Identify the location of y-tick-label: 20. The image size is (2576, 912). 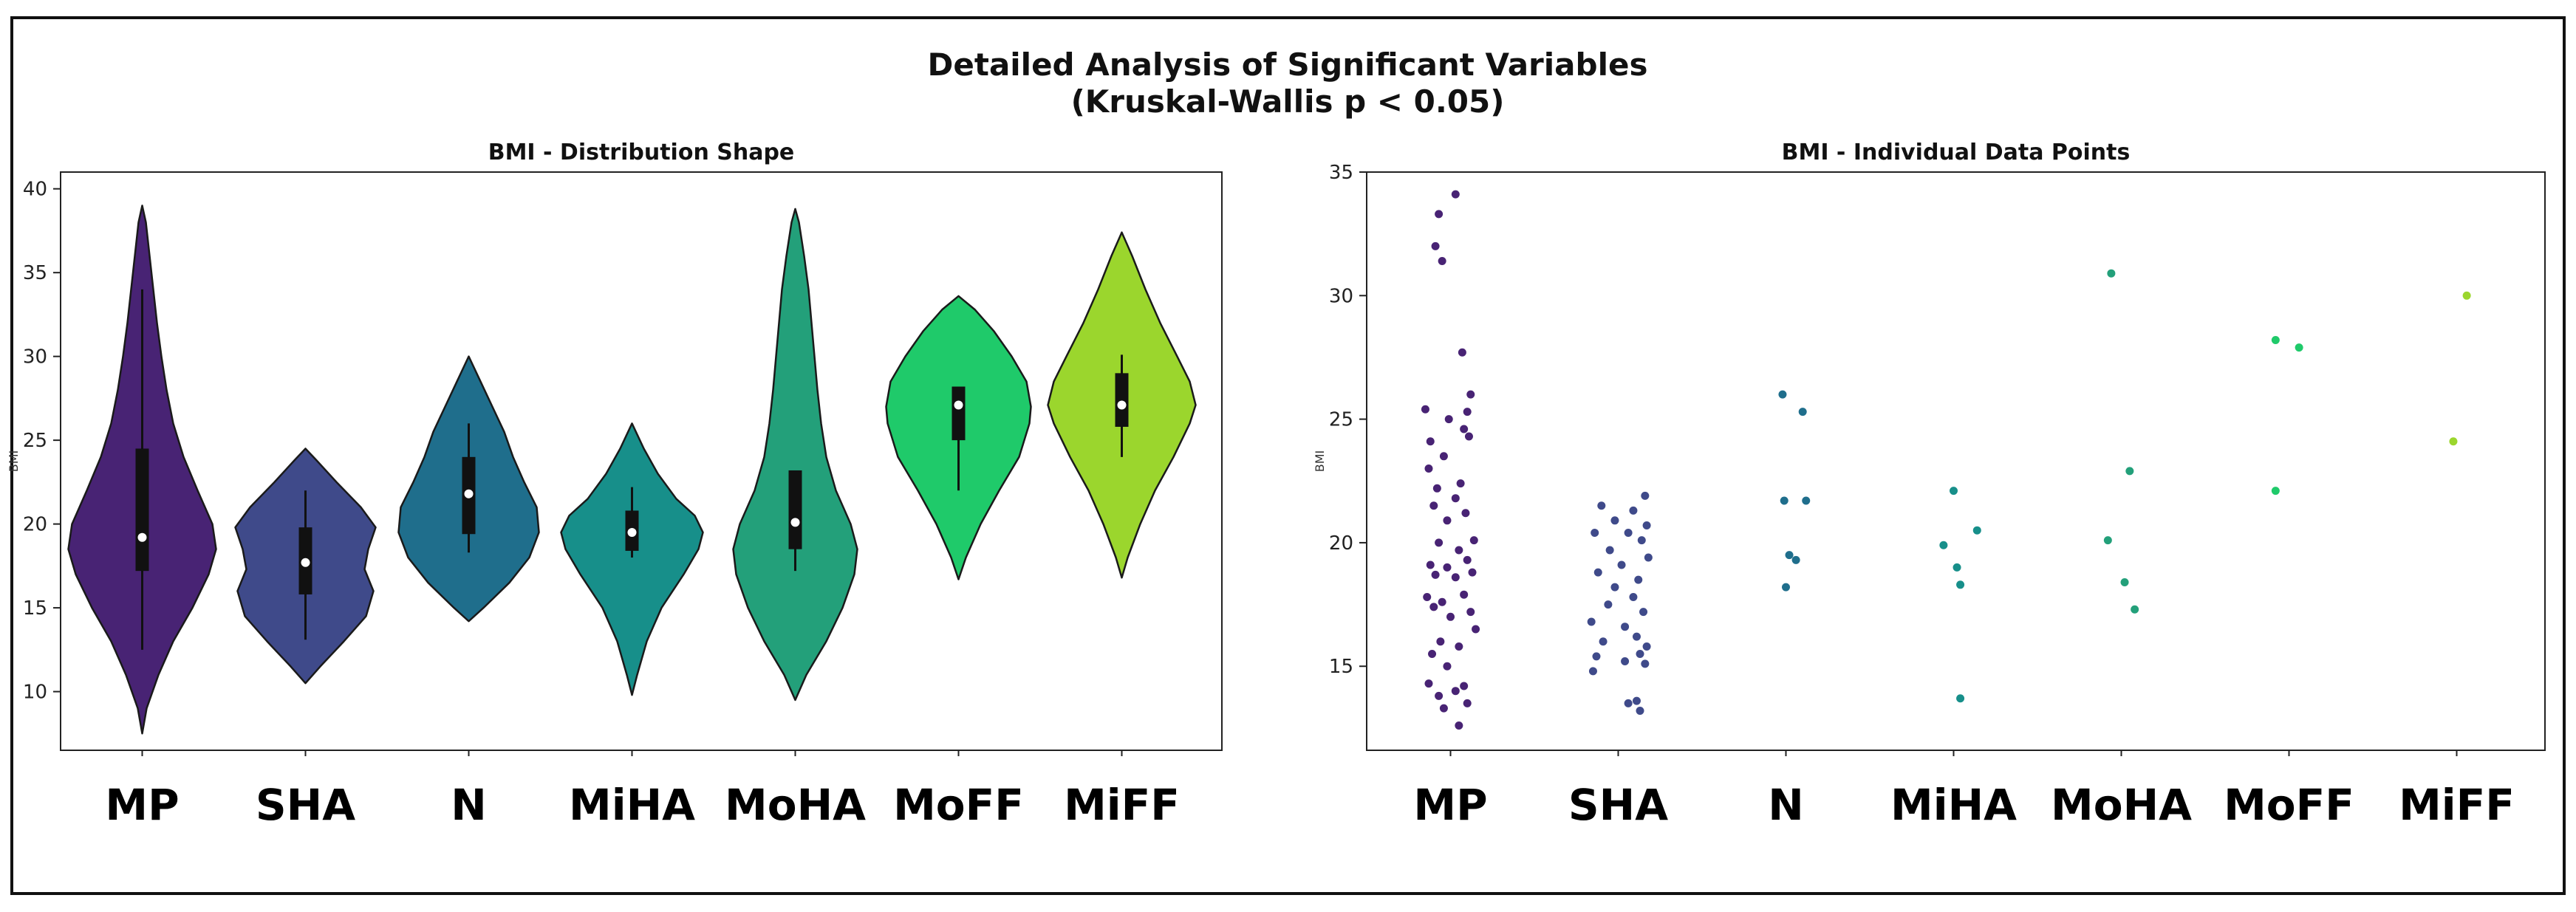
(35, 525).